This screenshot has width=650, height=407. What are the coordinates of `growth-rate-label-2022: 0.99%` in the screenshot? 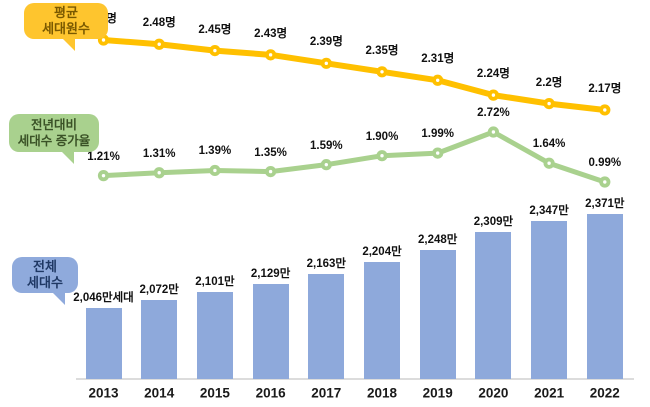 It's located at (605, 163).